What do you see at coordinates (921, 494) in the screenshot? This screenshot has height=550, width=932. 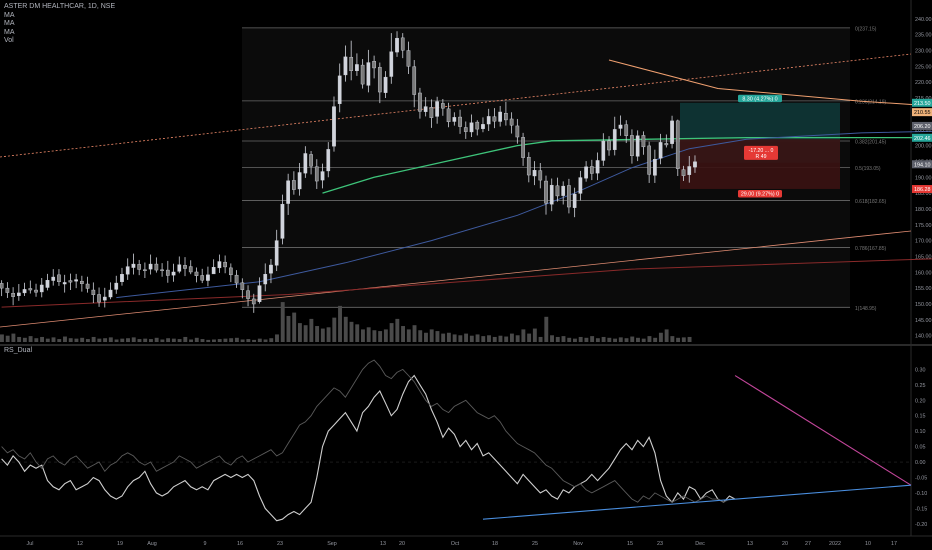 I see `rs-tick-label: -0.10` at bounding box center [921, 494].